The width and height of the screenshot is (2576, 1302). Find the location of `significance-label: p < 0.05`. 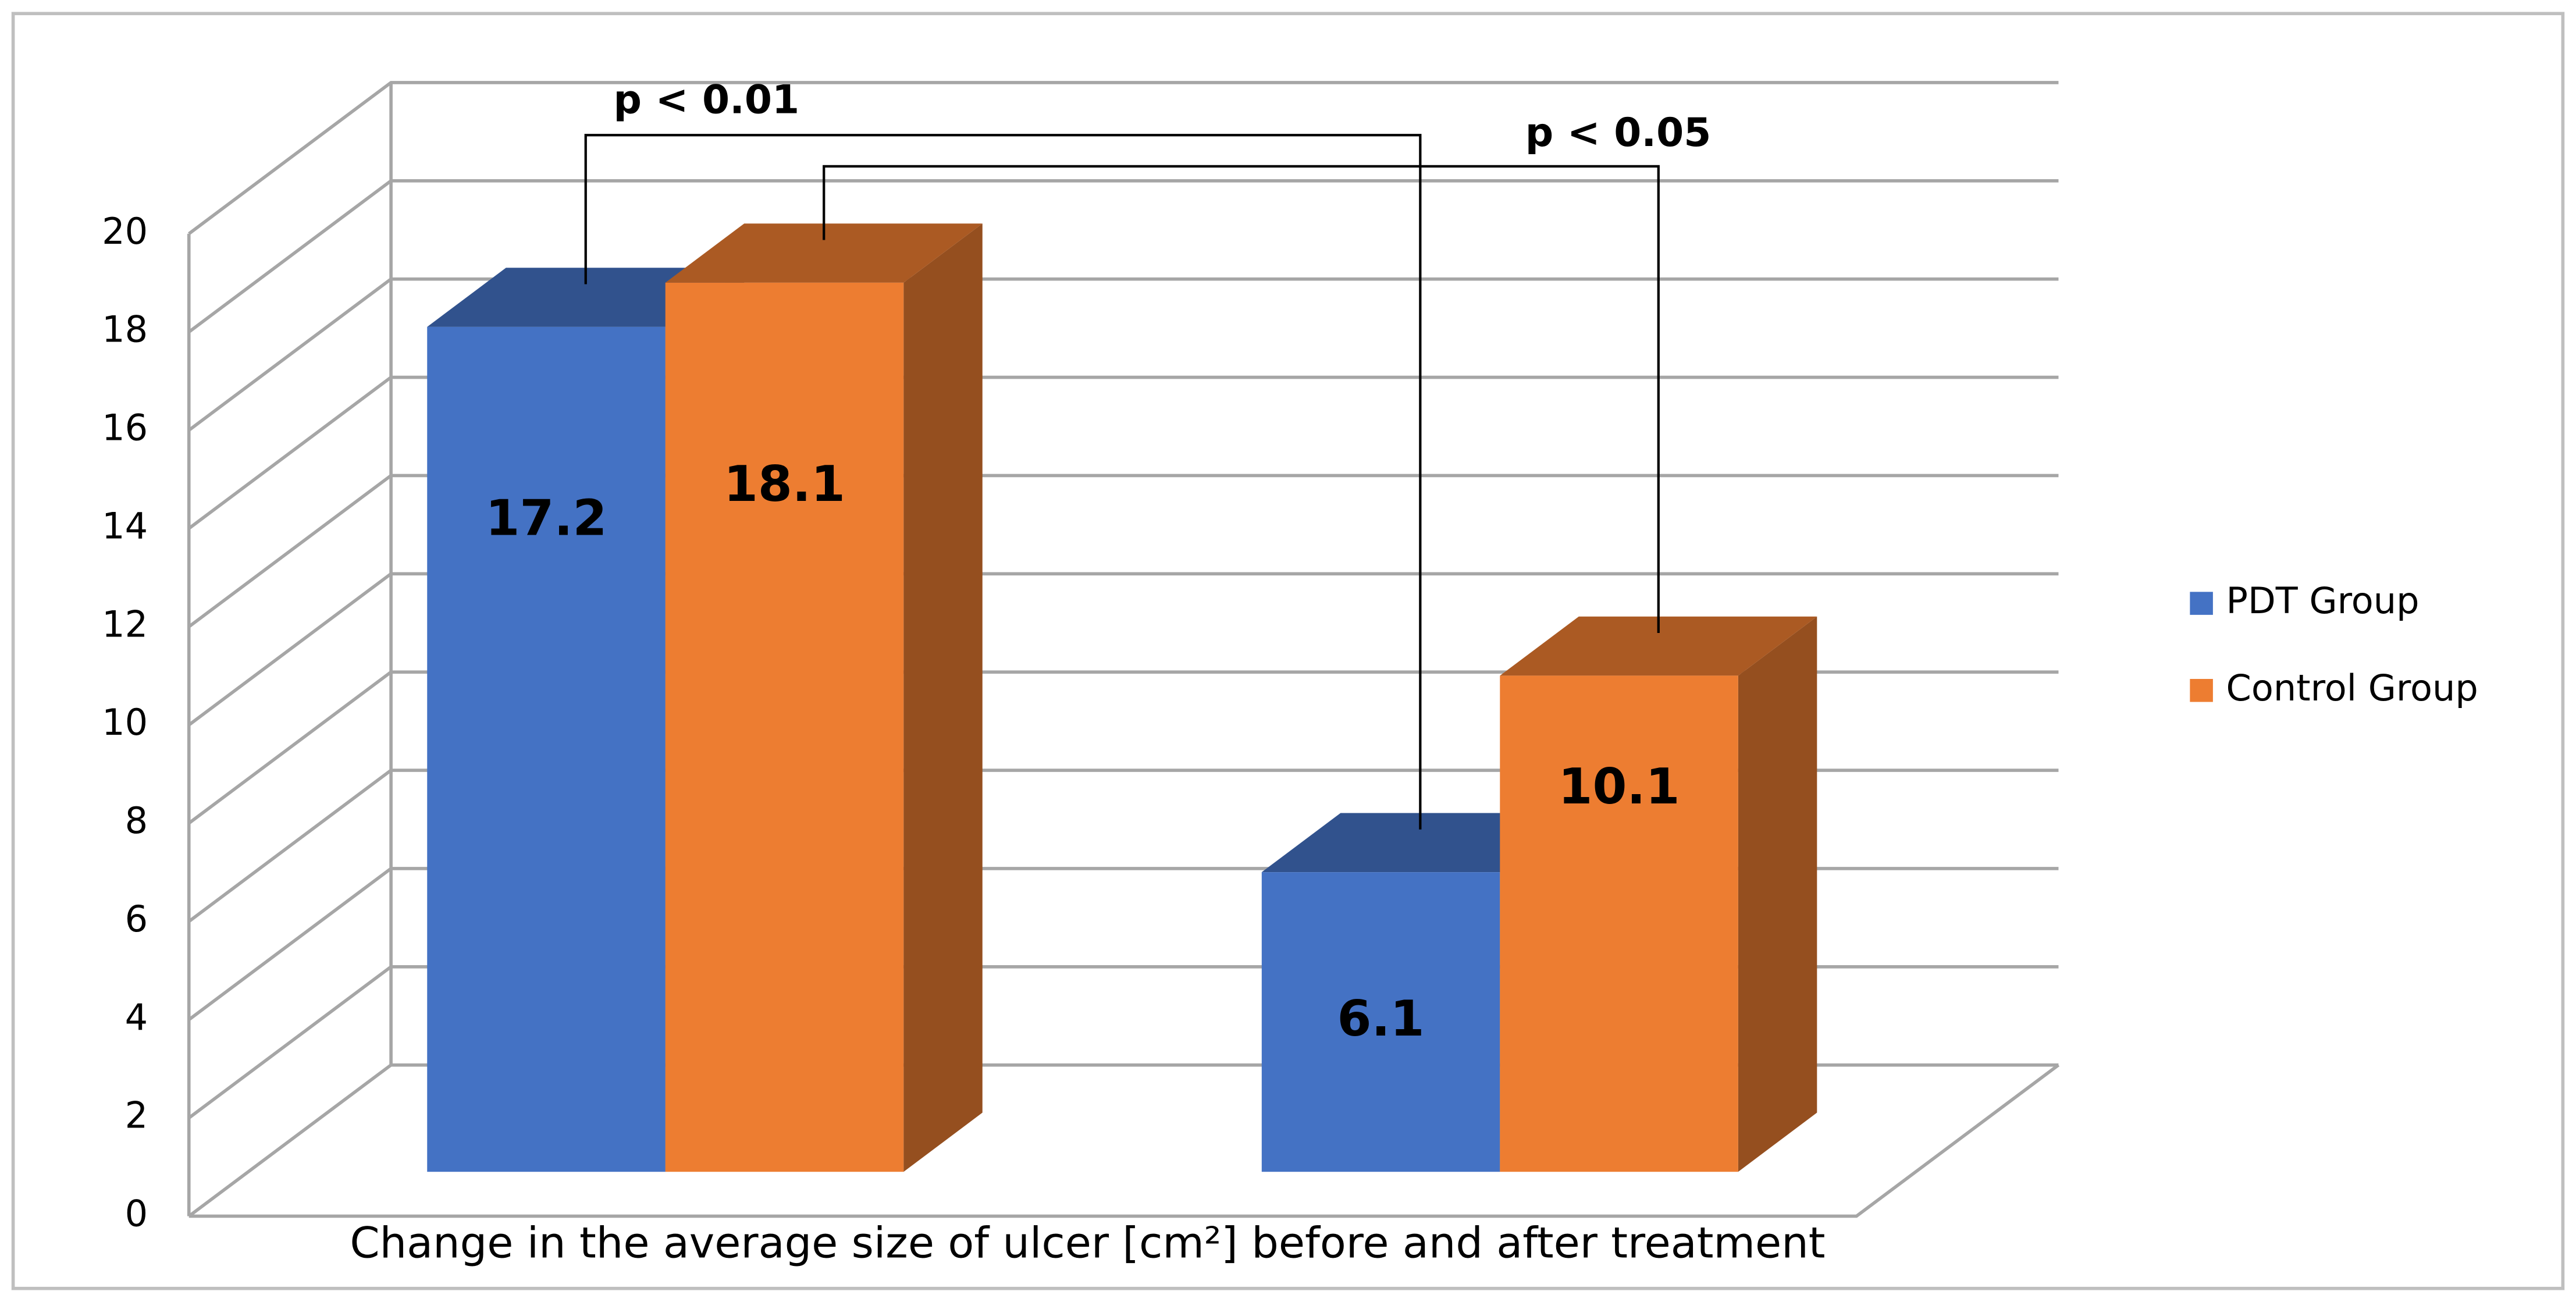

significance-label: p < 0.05 is located at coordinates (1619, 132).